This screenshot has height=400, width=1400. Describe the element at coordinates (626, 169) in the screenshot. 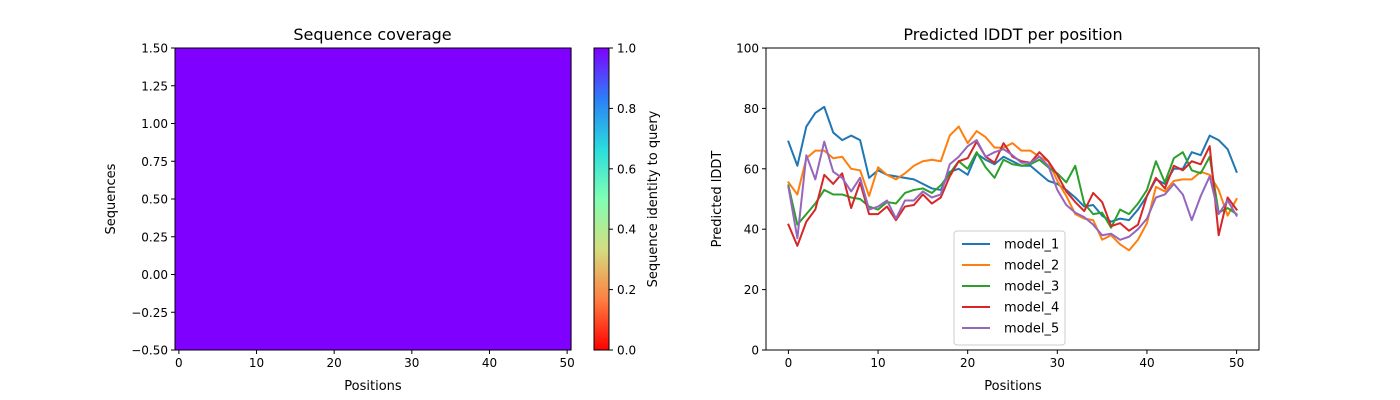

I see `colorbar-tick-label: 0.6` at that location.